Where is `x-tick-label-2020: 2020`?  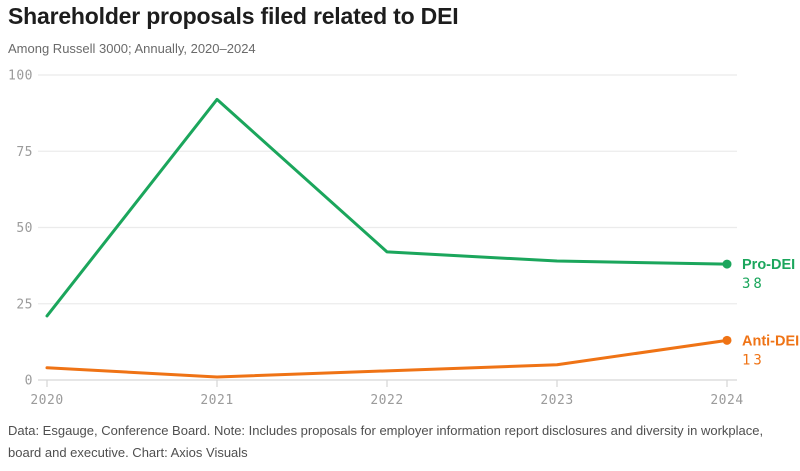 x-tick-label-2020: 2020 is located at coordinates (46, 400).